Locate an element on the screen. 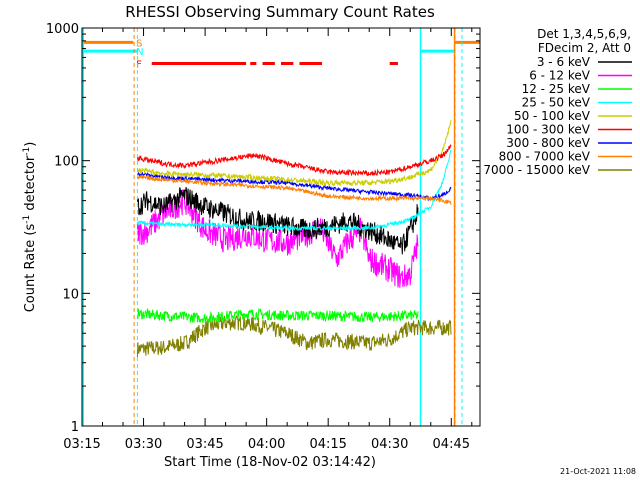 The image size is (640, 480). legend-label-0: 3 - 6 keV is located at coordinates (564, 62).